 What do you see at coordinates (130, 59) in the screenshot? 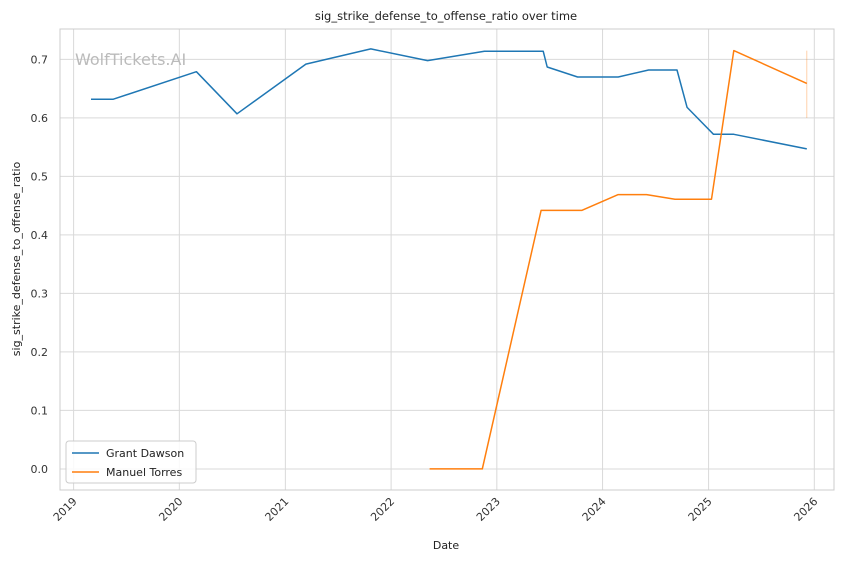
I see `watermark-text: WolfTickets.AI` at bounding box center [130, 59].